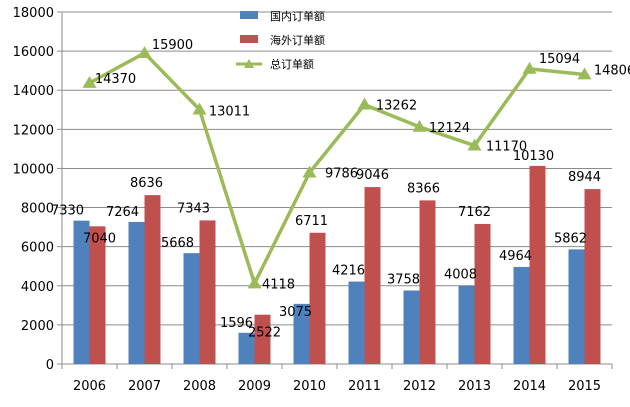  Describe the element at coordinates (37, 209) in the screenshot. I see `y-tick-label: 8000` at that location.